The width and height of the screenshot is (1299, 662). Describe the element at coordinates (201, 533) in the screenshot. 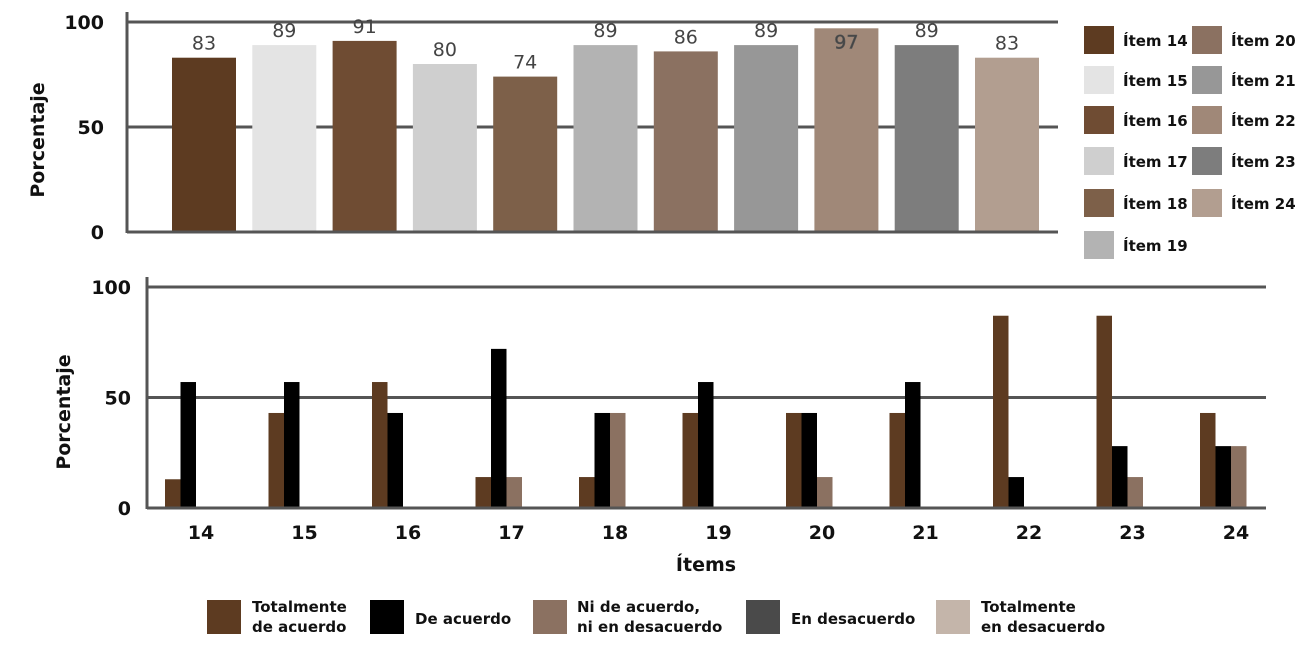

I see `bottom-x-tick-label: 14` at that location.